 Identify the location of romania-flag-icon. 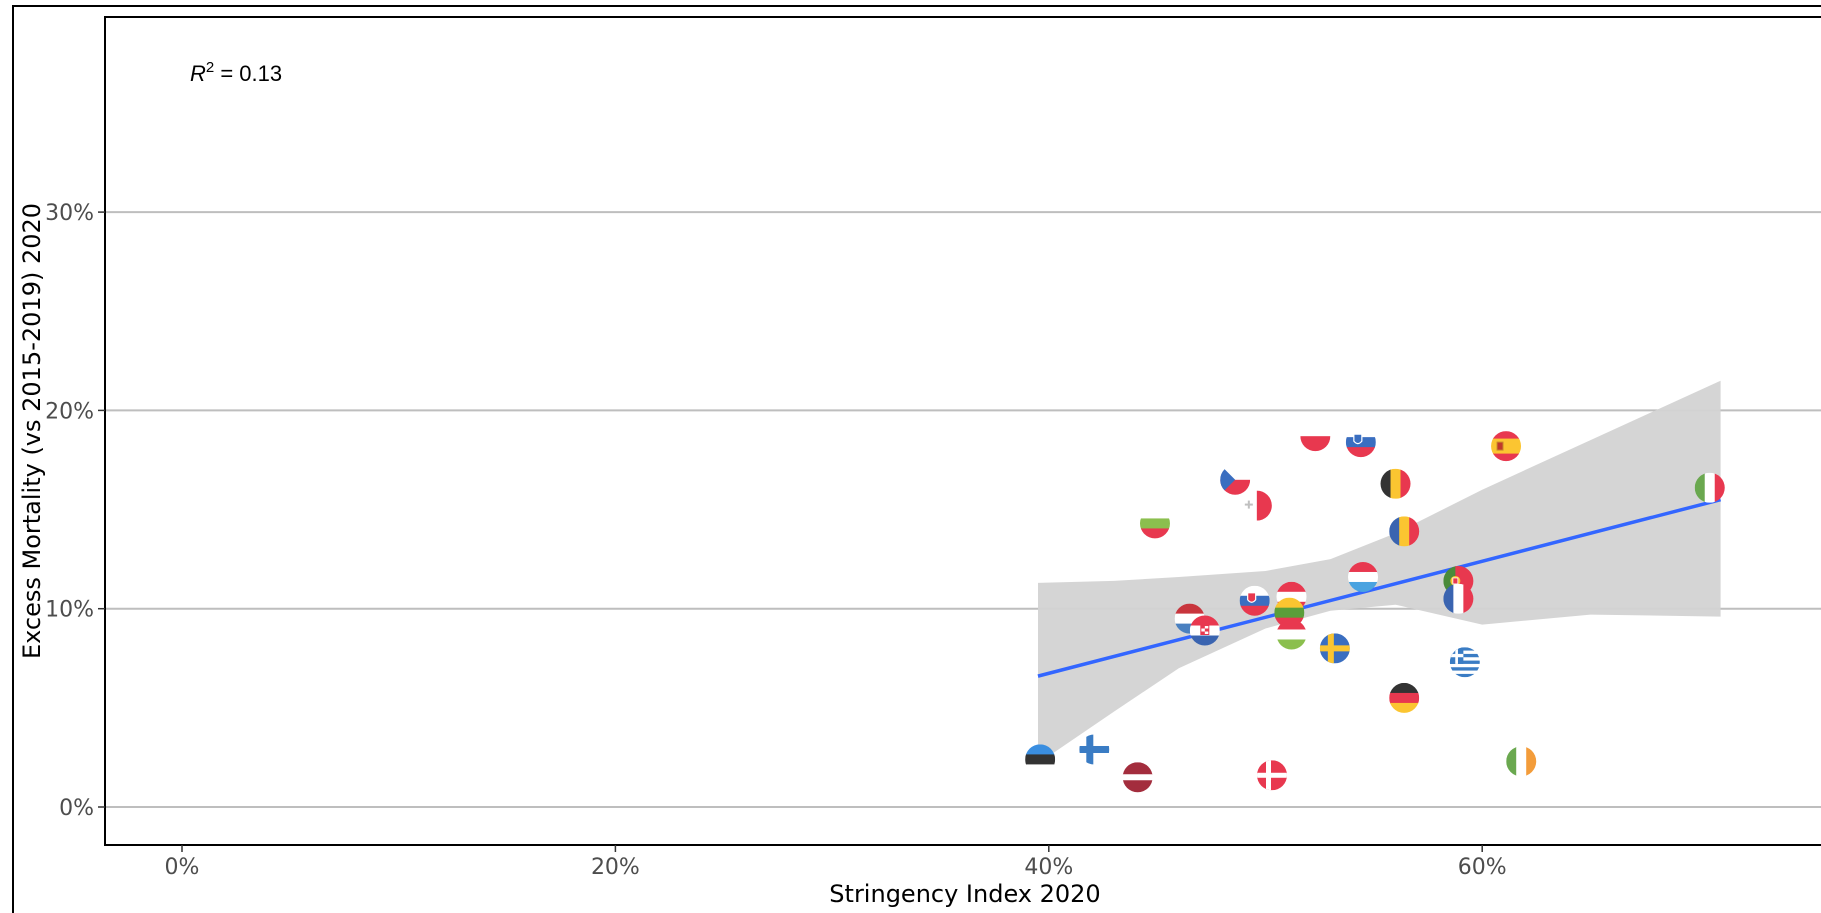
(1404, 531).